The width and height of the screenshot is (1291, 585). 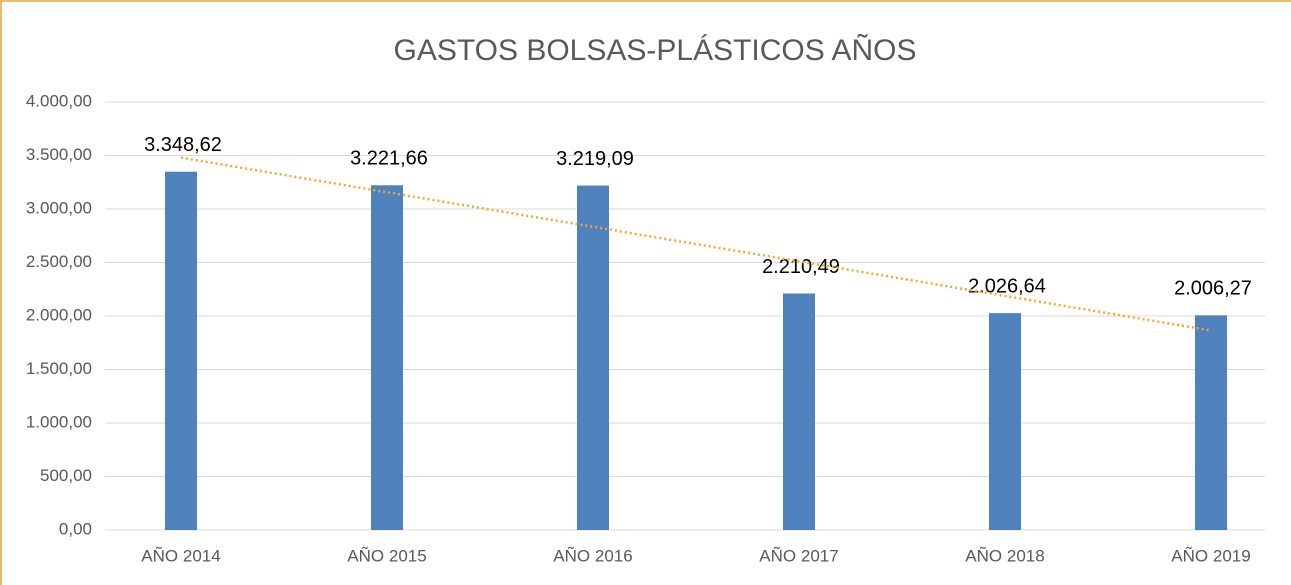 I want to click on y-tick-label: 2.000,00, so click(x=59, y=314).